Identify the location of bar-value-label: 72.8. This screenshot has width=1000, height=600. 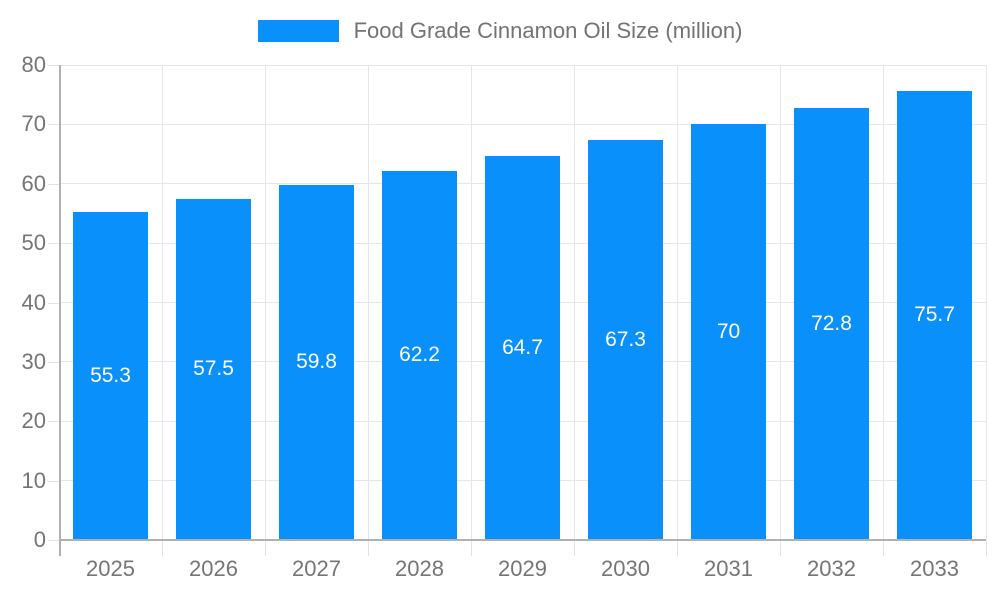
(831, 323).